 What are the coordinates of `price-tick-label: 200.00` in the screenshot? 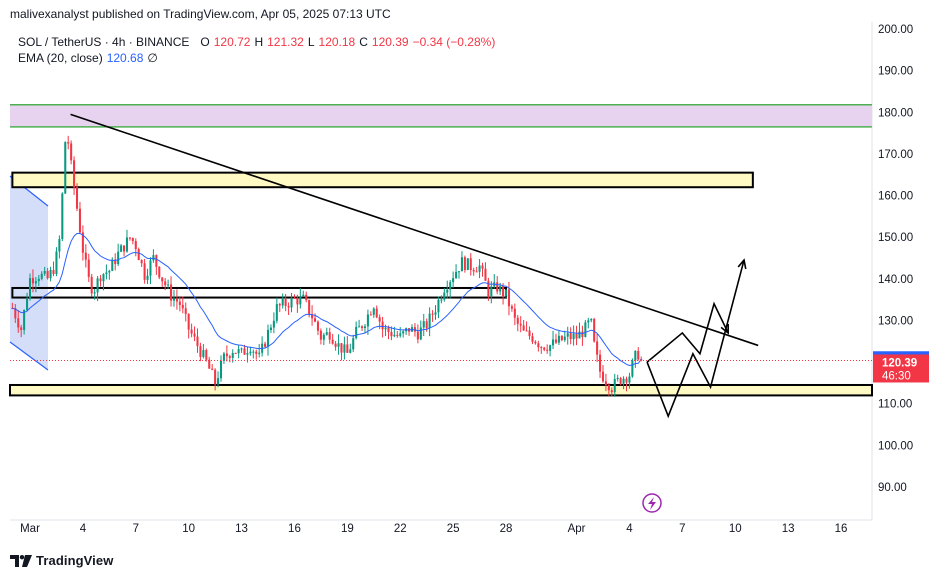 It's located at (895, 30).